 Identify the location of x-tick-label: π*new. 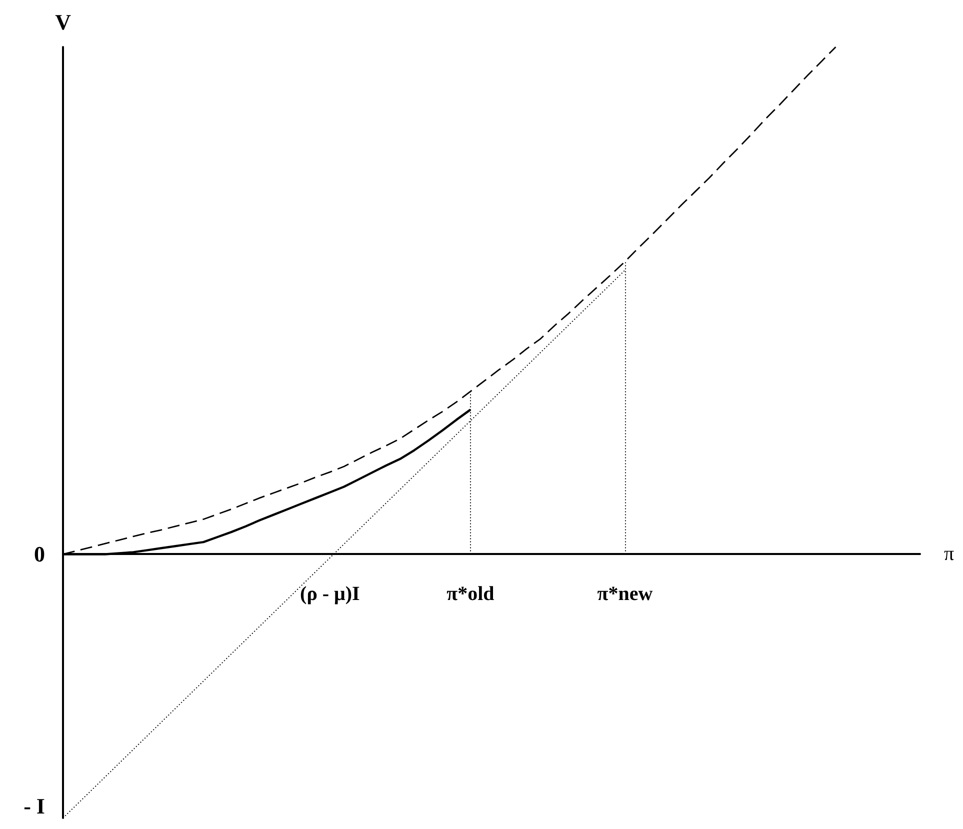
(625, 594).